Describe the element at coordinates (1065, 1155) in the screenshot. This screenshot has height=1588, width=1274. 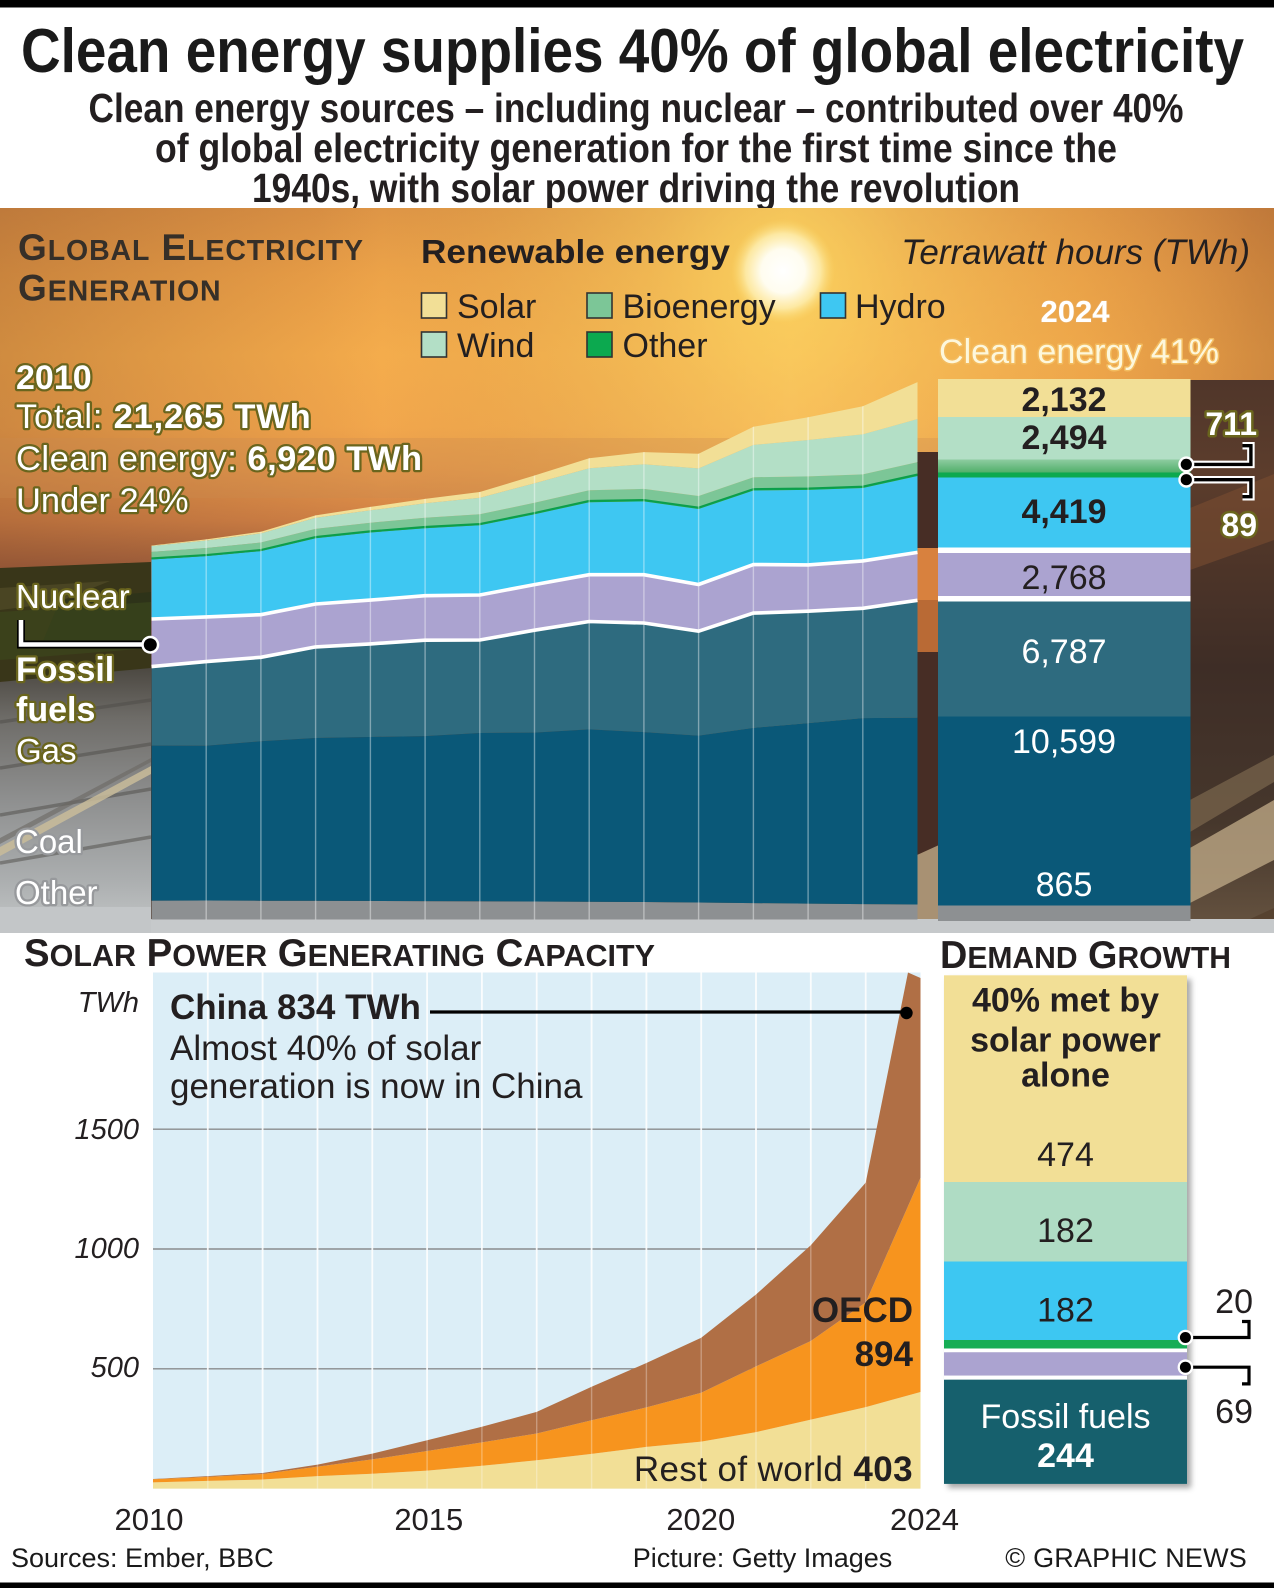
I see `svg-text: 474` at that location.